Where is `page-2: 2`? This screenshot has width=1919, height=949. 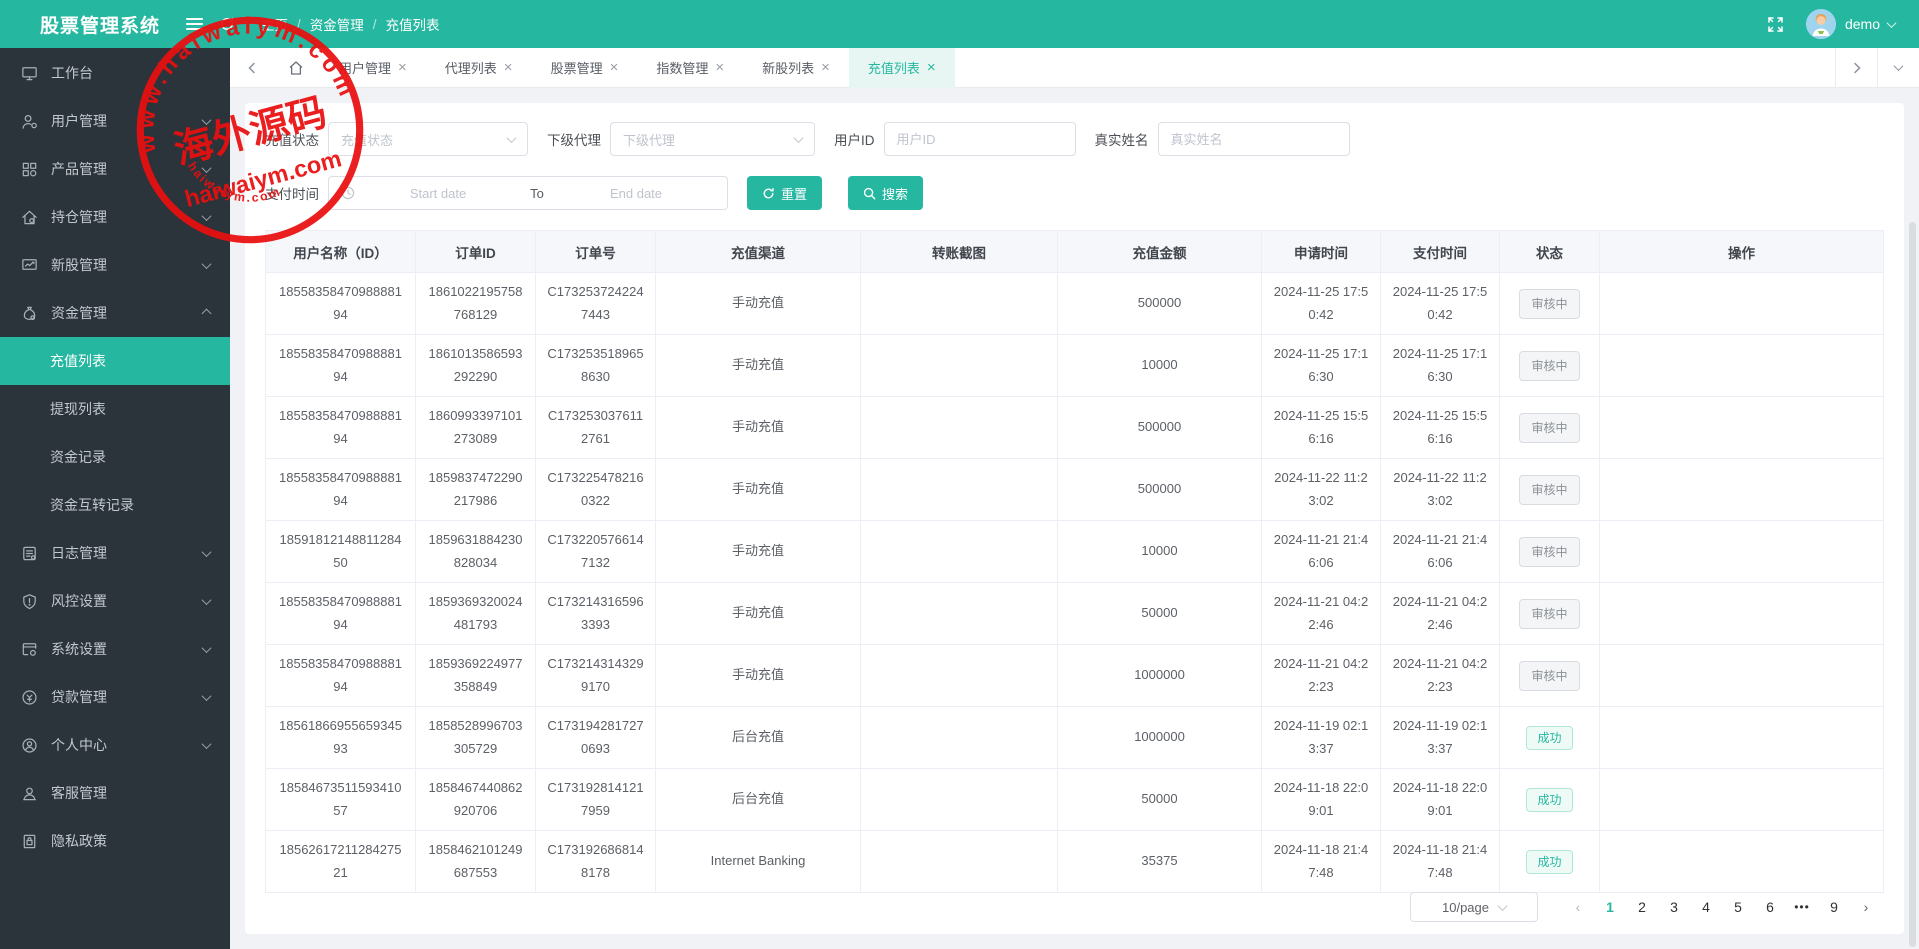
page-2: 2 is located at coordinates (1642, 907).